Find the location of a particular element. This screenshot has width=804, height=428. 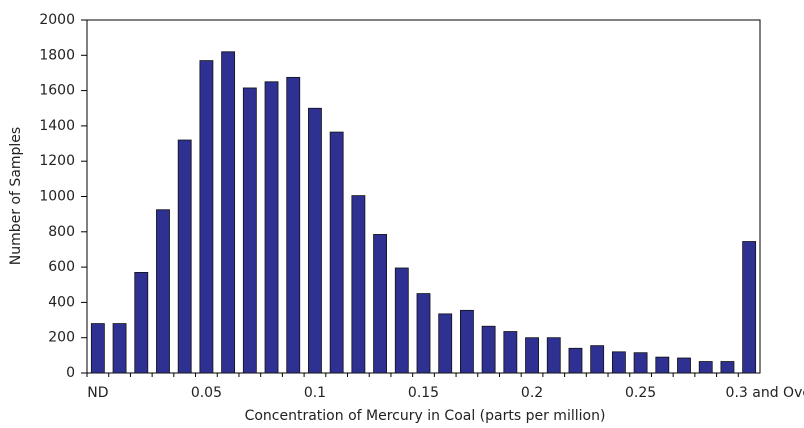

x-tick-label: ND is located at coordinates (97, 393).